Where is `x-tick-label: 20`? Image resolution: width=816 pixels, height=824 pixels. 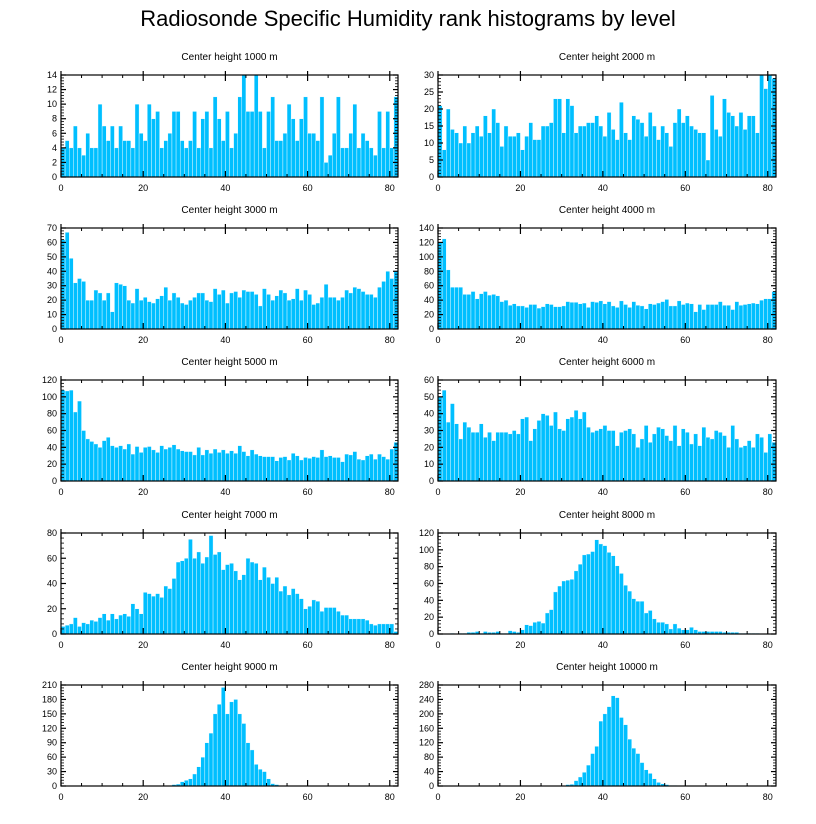
x-tick-label: 20 is located at coordinates (520, 797).